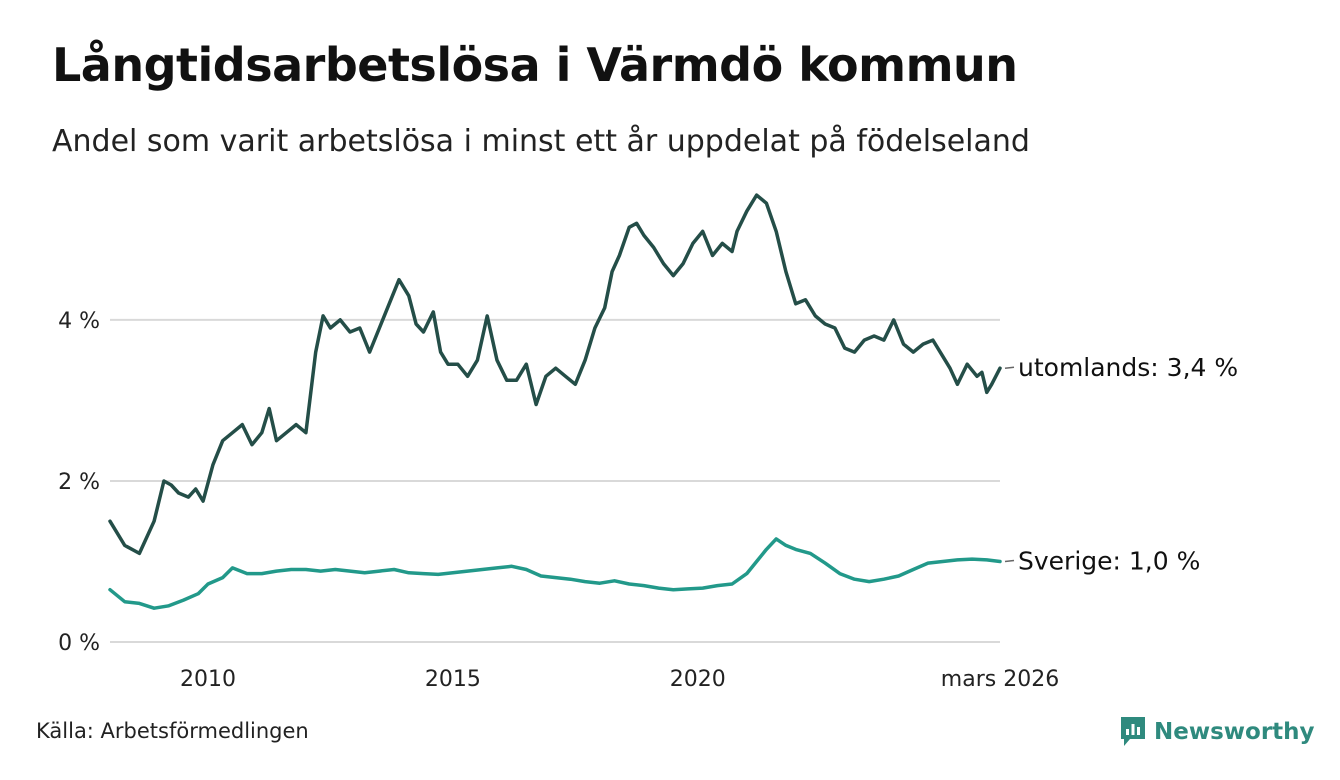 Image resolution: width=1340 pixels, height=780 pixels. I want to click on series-line-sverige, so click(555, 573).